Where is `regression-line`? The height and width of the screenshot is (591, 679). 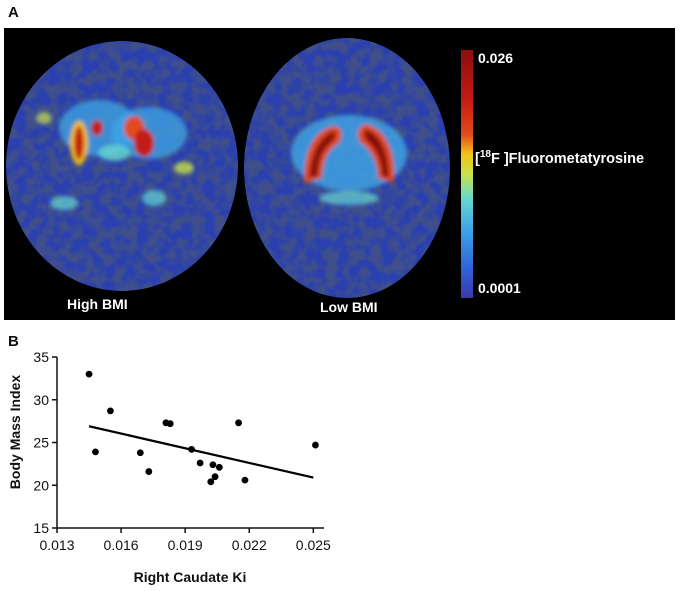
regression-line is located at coordinates (201, 452).